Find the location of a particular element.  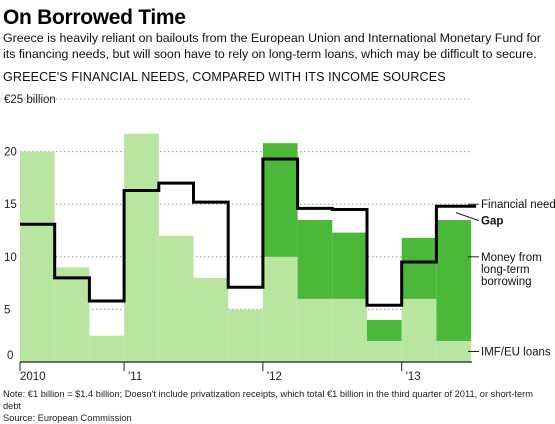

y-unit-label: €25 billion is located at coordinates (30, 100).